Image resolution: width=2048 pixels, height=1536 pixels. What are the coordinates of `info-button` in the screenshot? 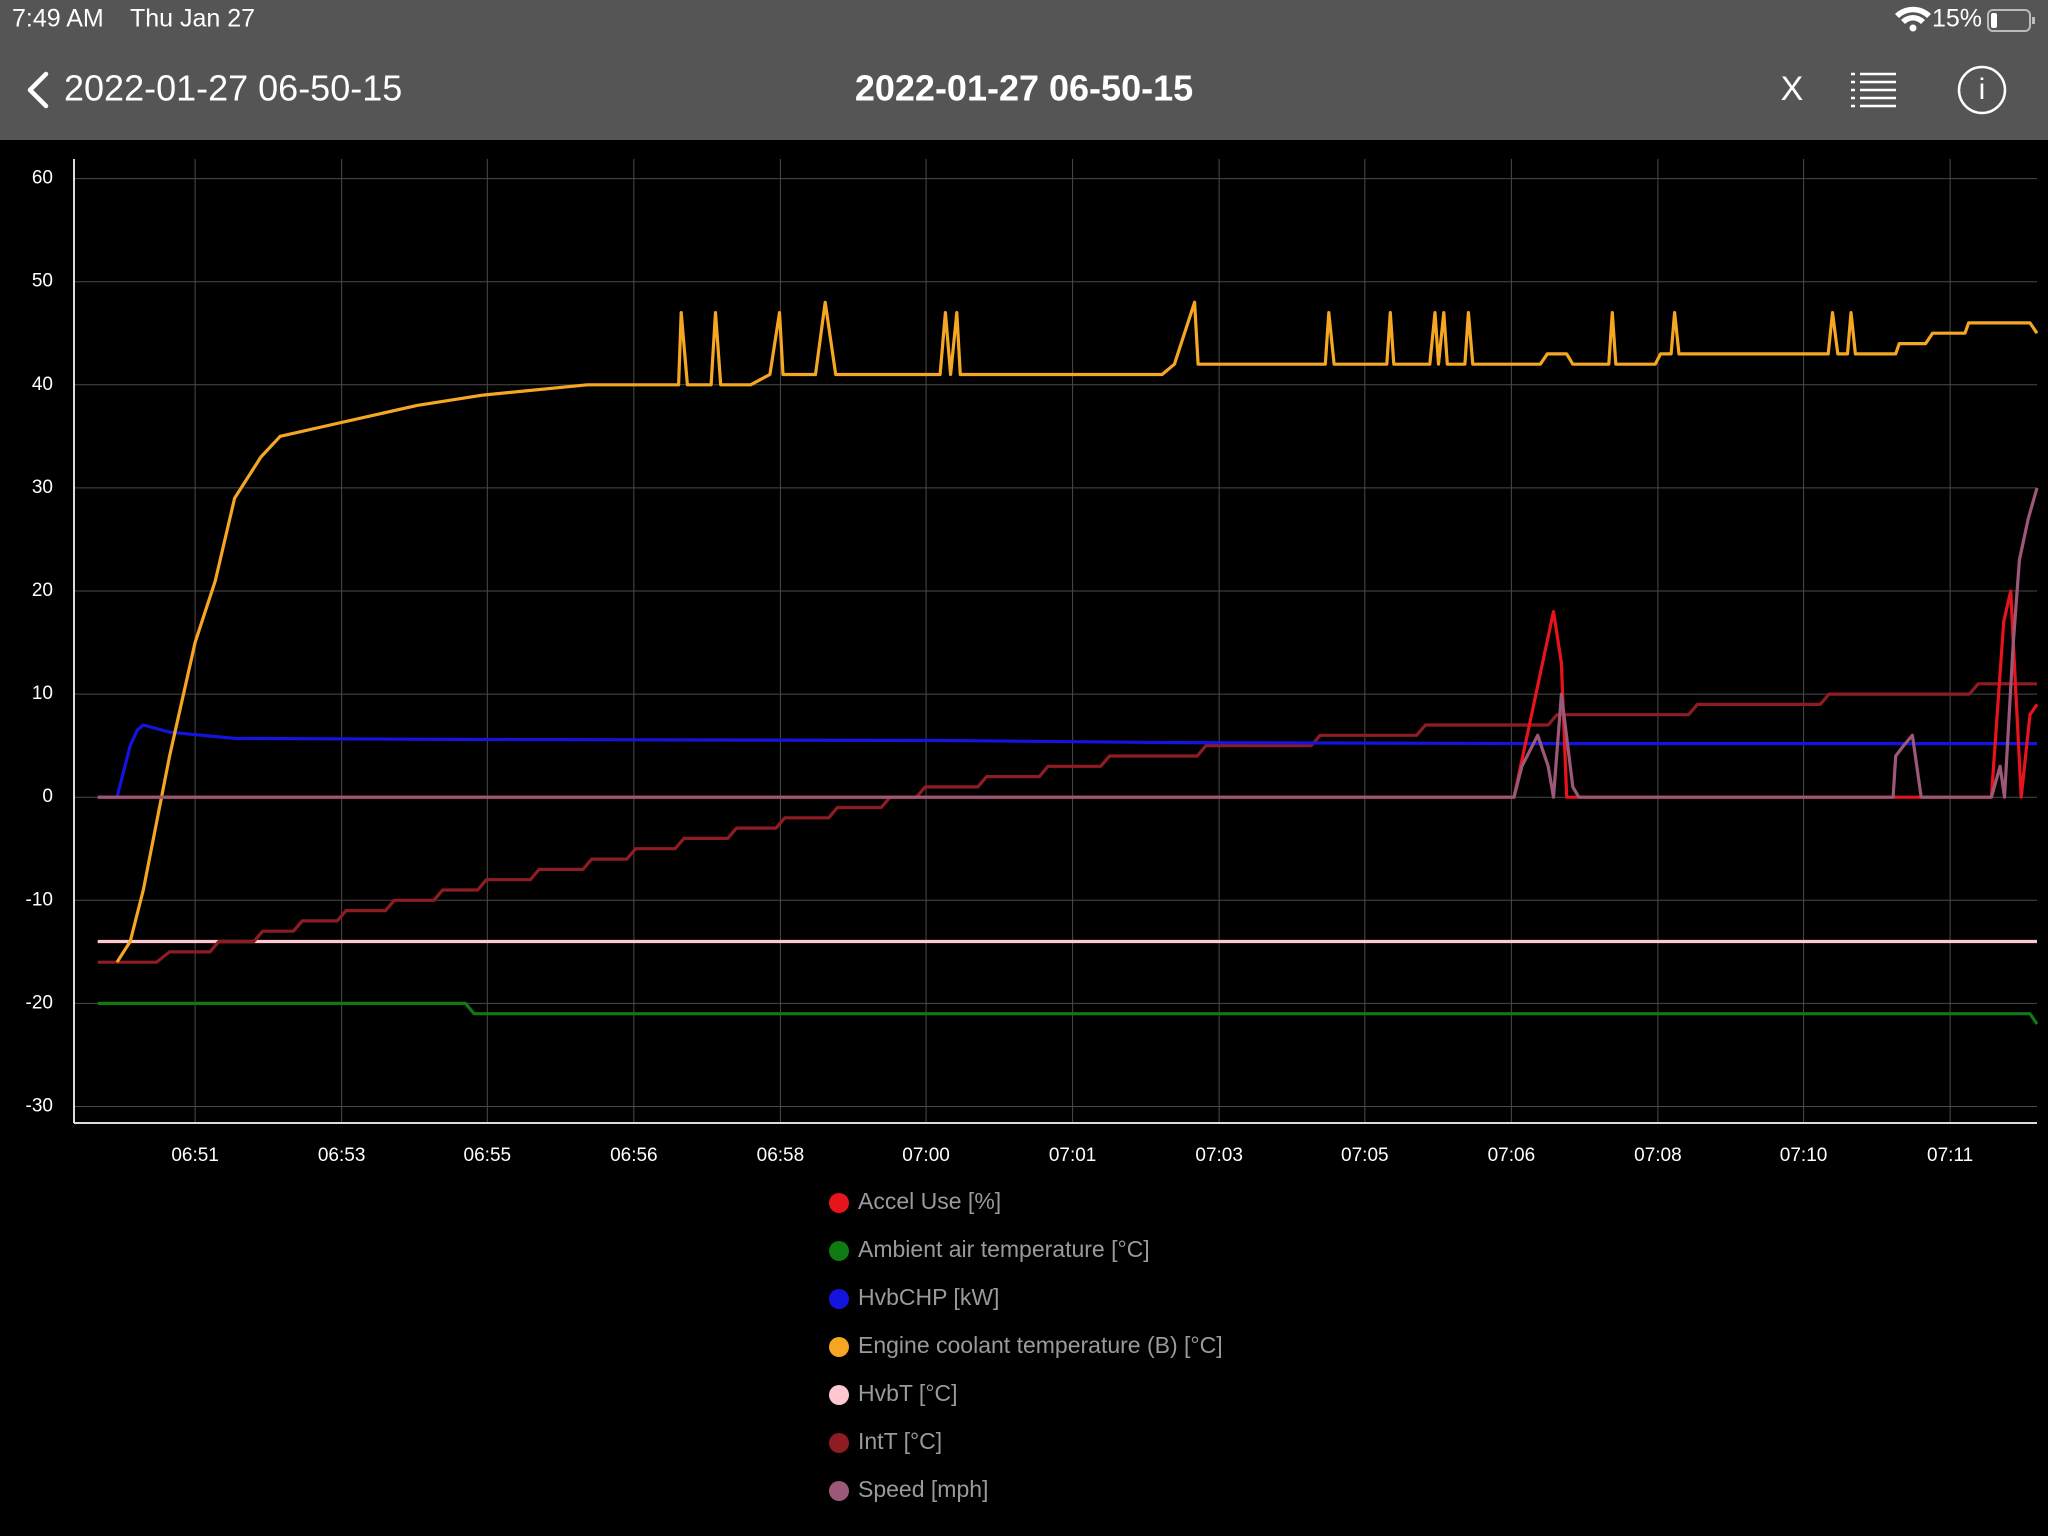 It's located at (1982, 90).